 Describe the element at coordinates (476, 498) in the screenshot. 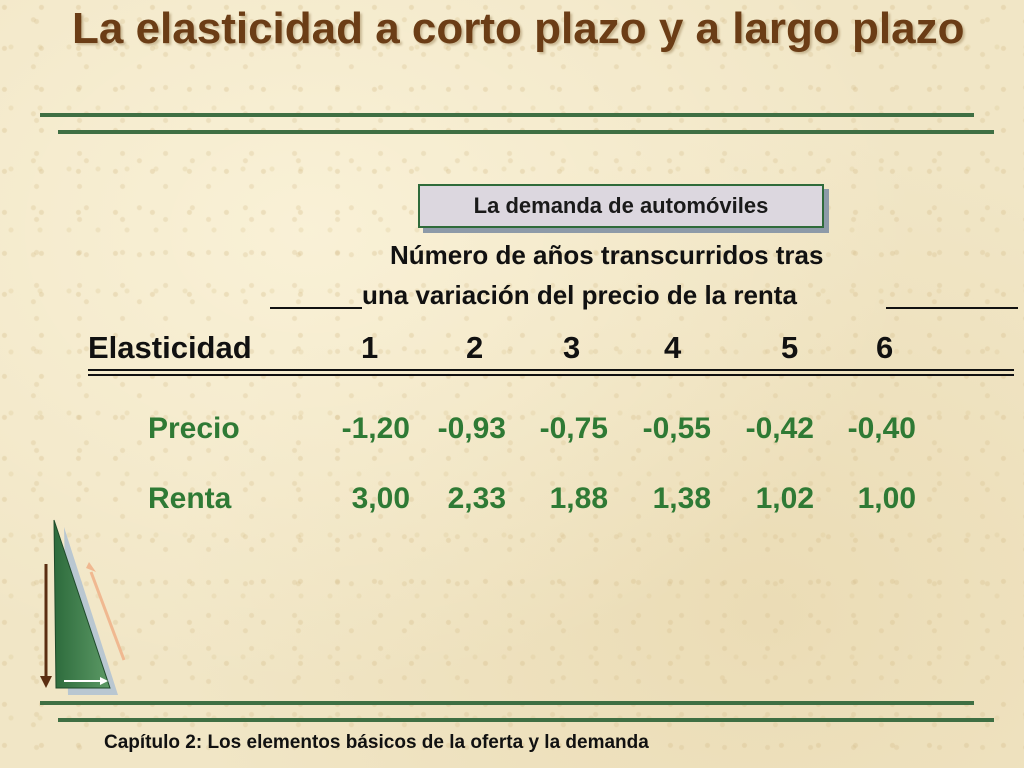

I see `table-cell: 2,33` at that location.